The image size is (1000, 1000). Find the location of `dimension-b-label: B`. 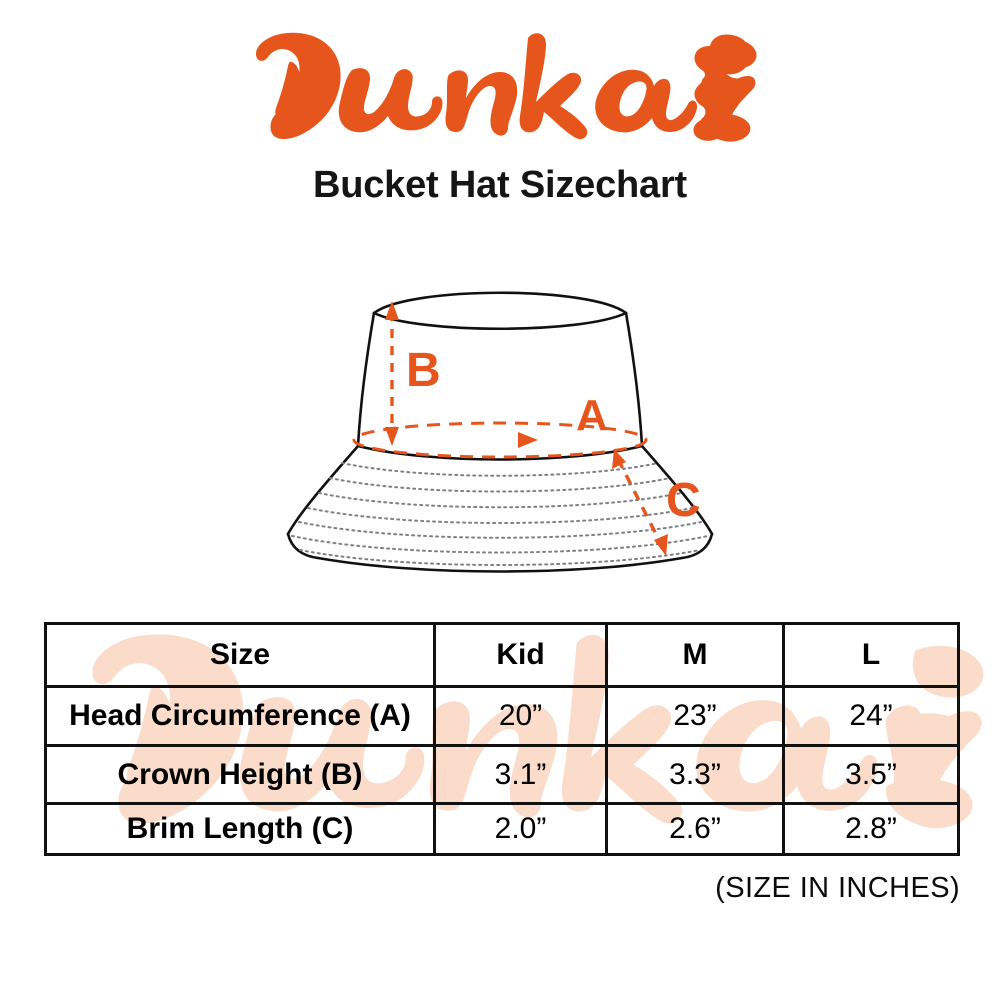

dimension-b-label: B is located at coordinates (423, 370).